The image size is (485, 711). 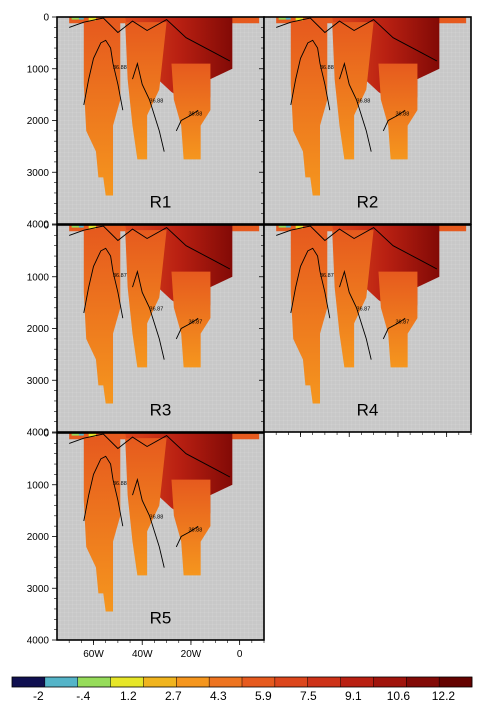 I want to click on colorbar-label: -.4, so click(x=83, y=696).